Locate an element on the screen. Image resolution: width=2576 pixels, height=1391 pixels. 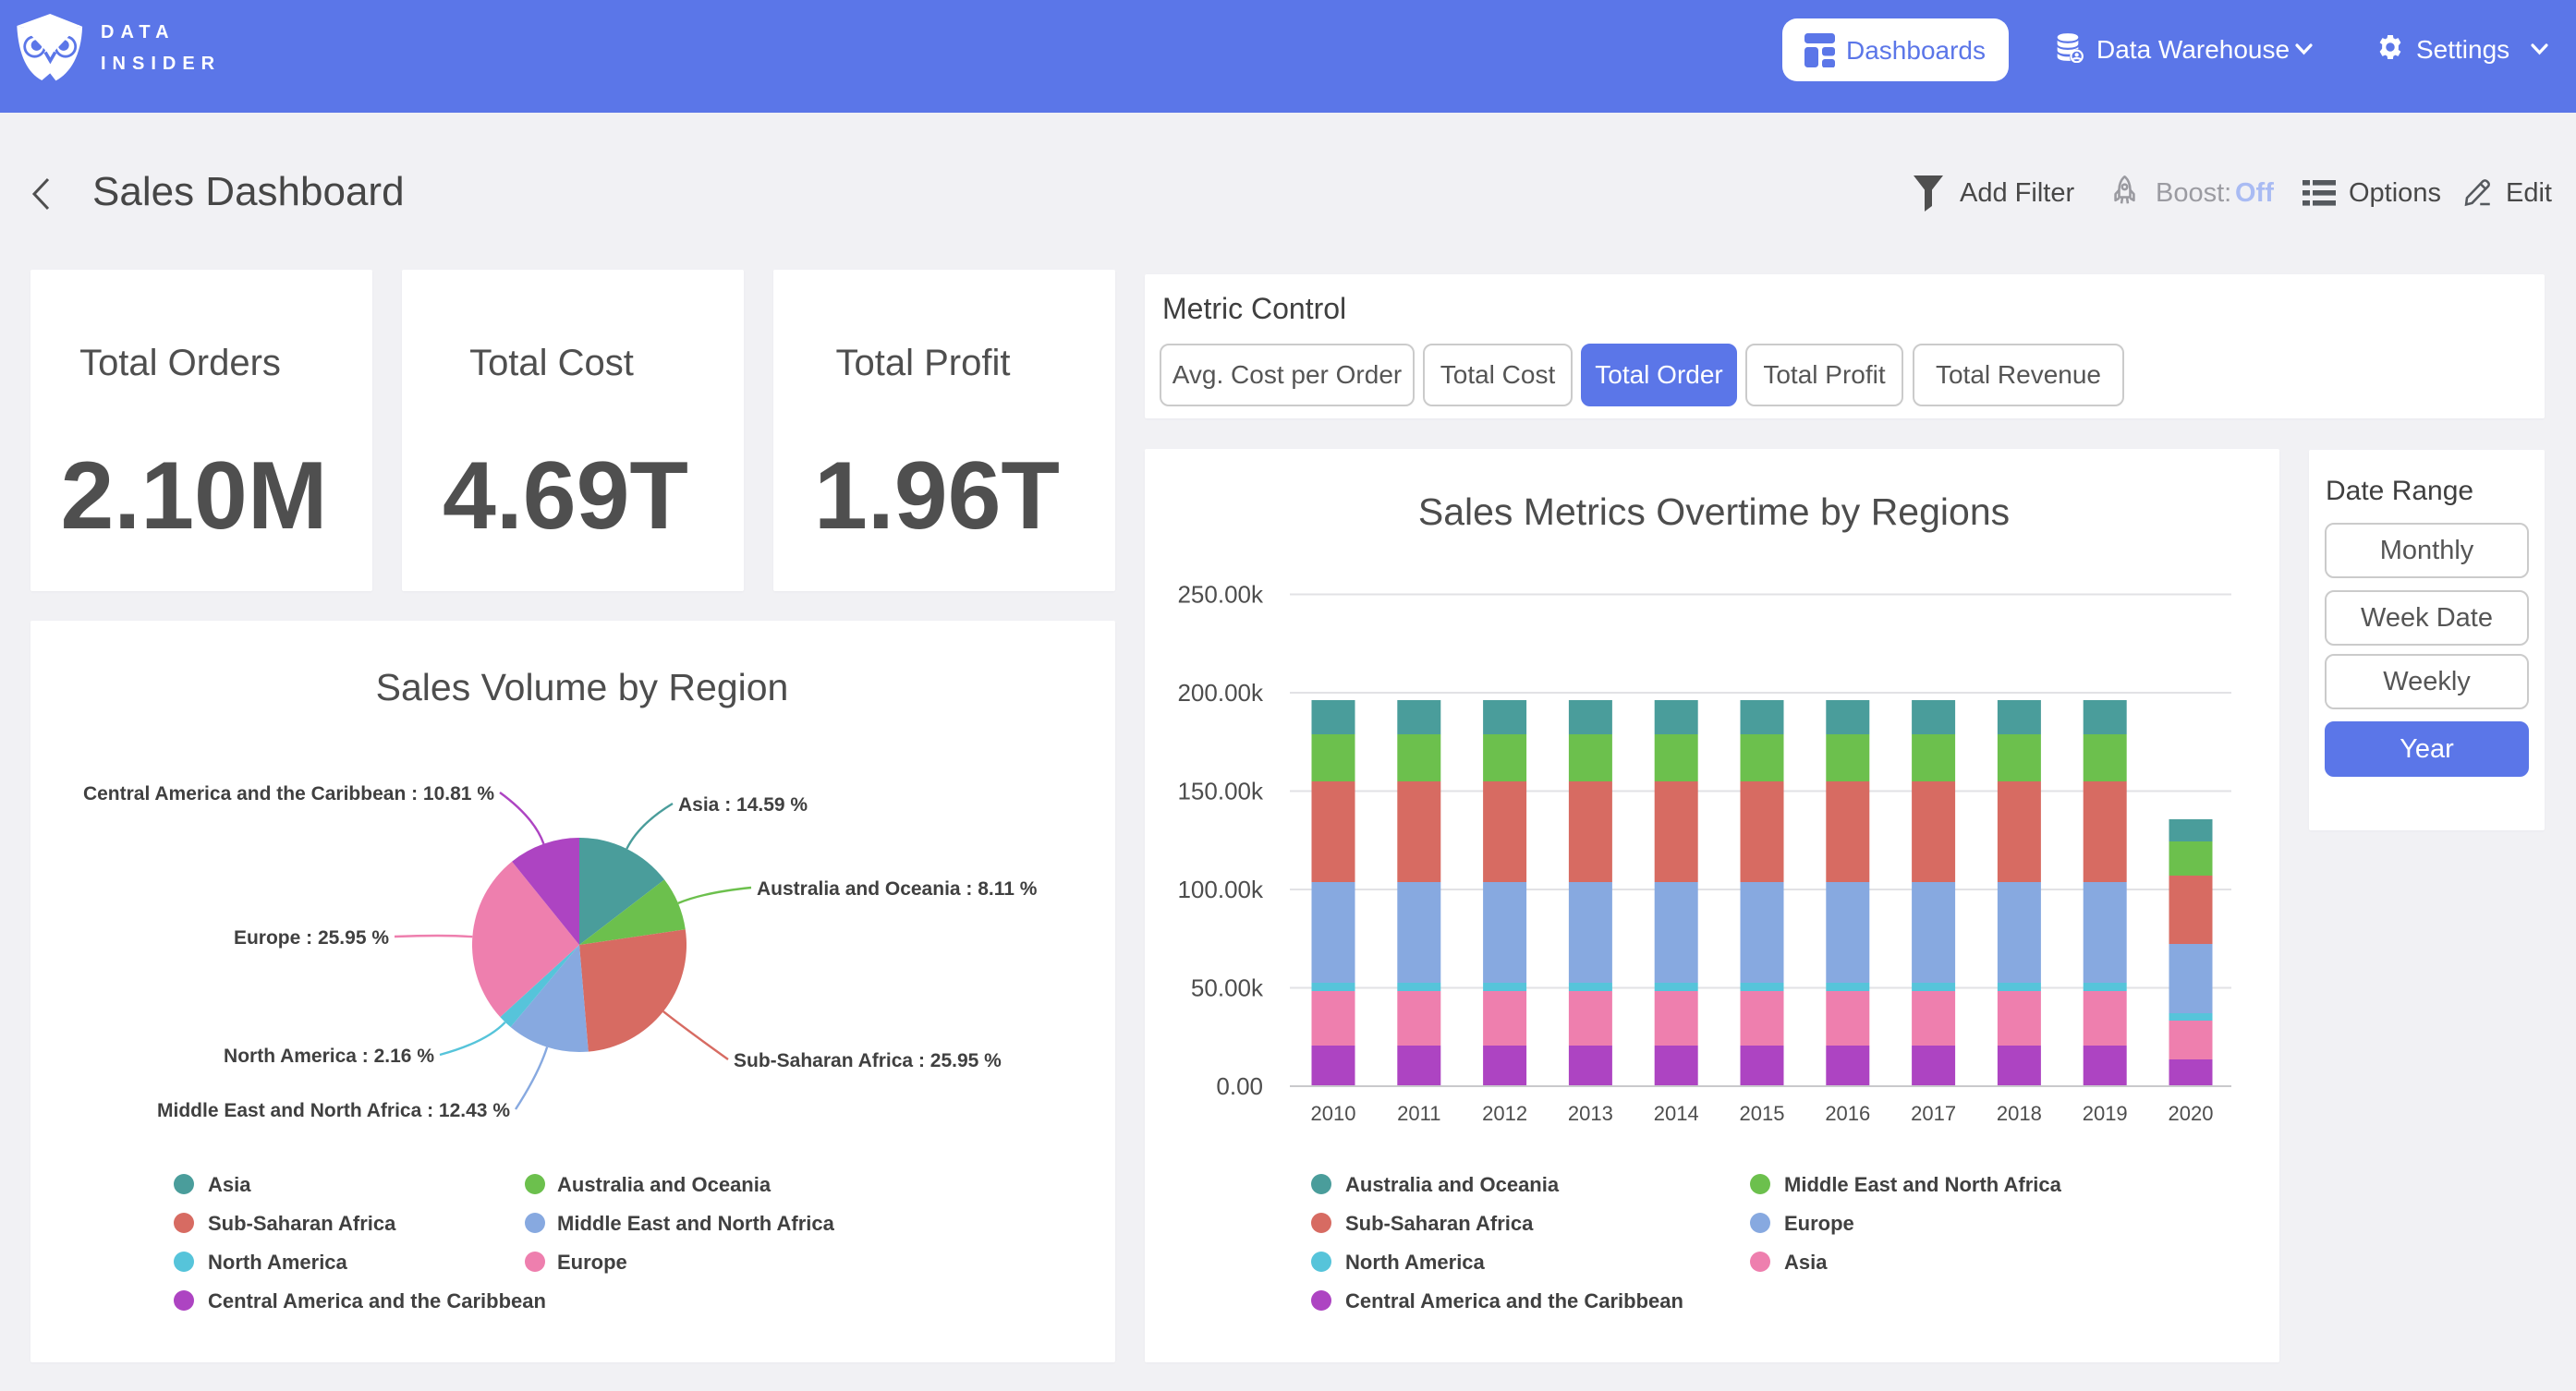
svg-text: Sales Volume by Region is located at coordinates (582, 687).